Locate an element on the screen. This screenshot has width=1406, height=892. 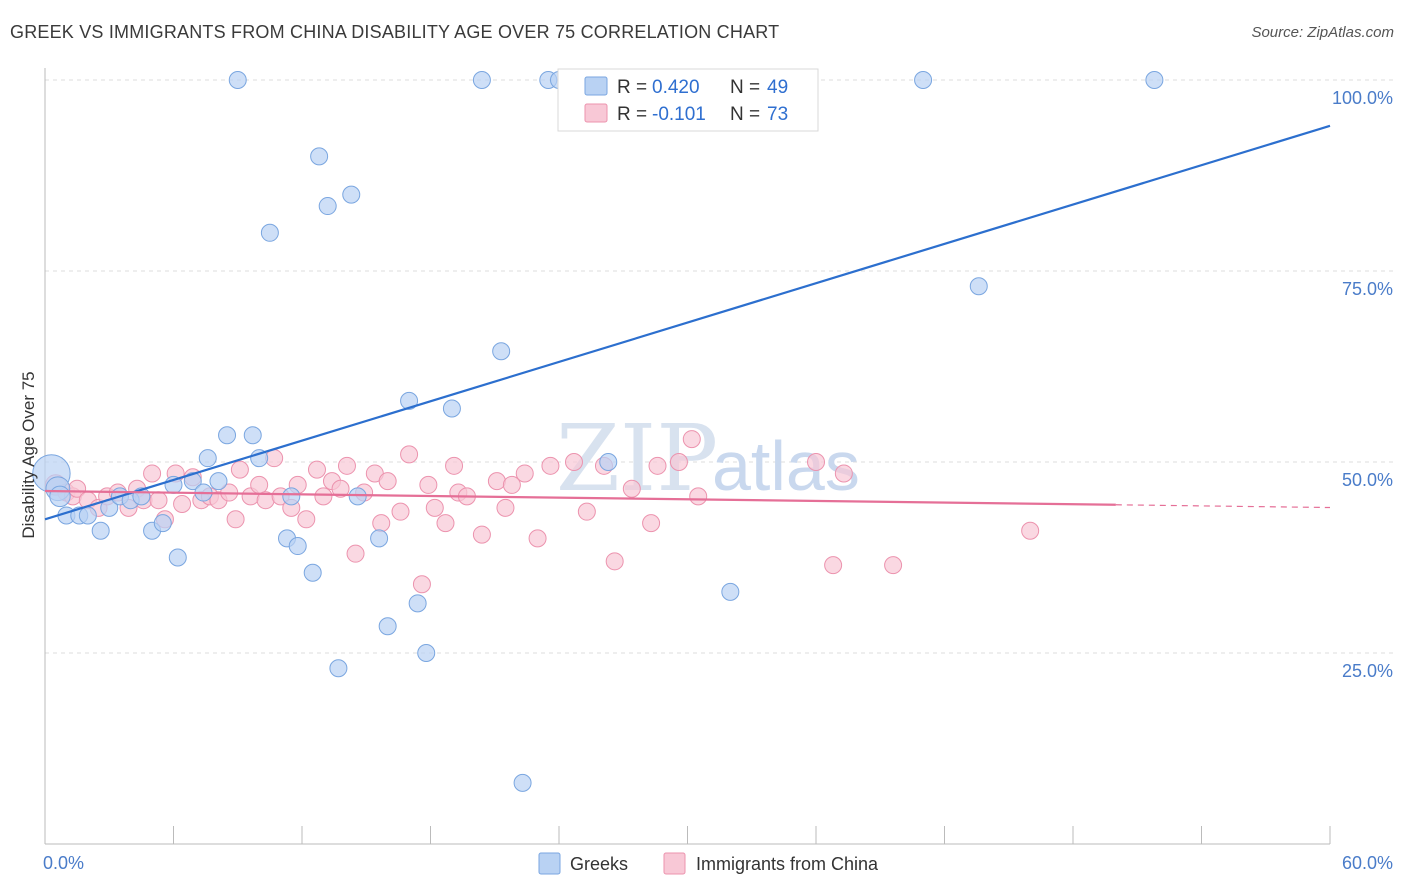
legend-r-value-greeks: 0.420 is located at coordinates (676, 87).